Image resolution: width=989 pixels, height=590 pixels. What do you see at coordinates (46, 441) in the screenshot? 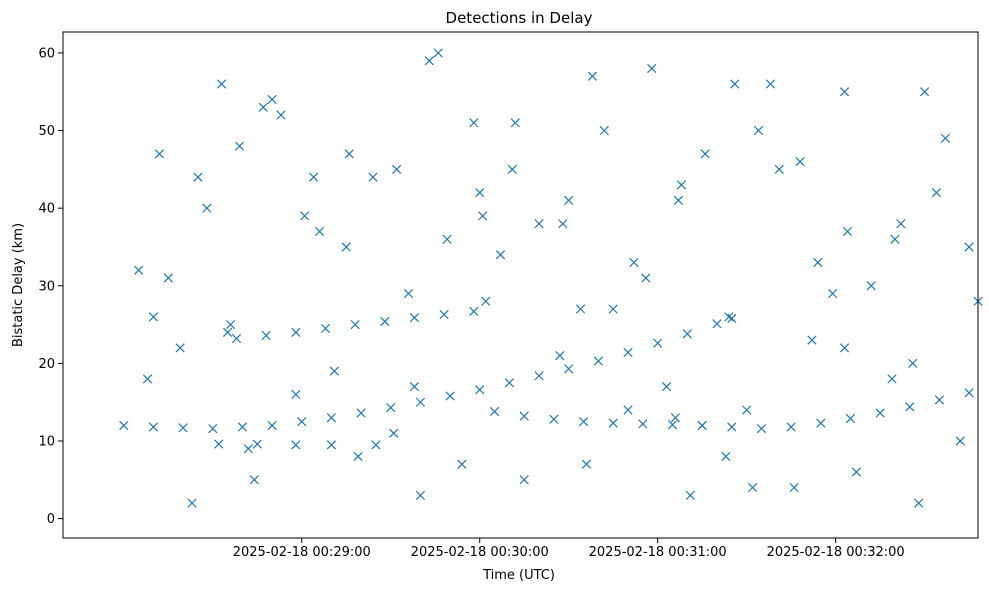
I see `y-tick-label: 10` at bounding box center [46, 441].